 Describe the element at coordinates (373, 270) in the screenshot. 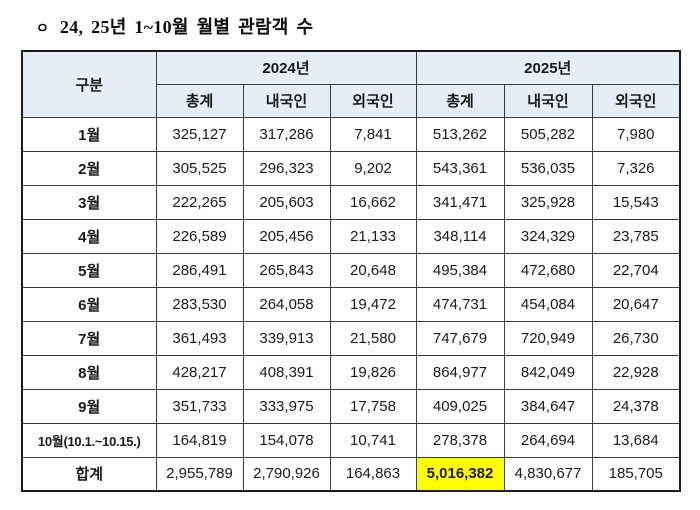

I see `data-cell: 20,648` at that location.